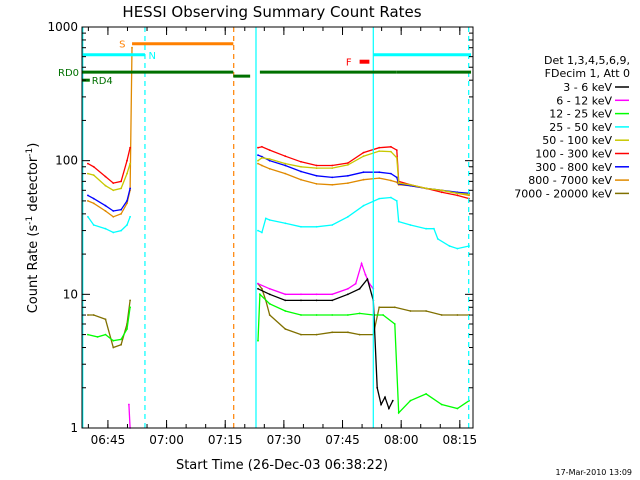 The image size is (640, 480). I want to click on status-bar-label-n: N, so click(151, 56).